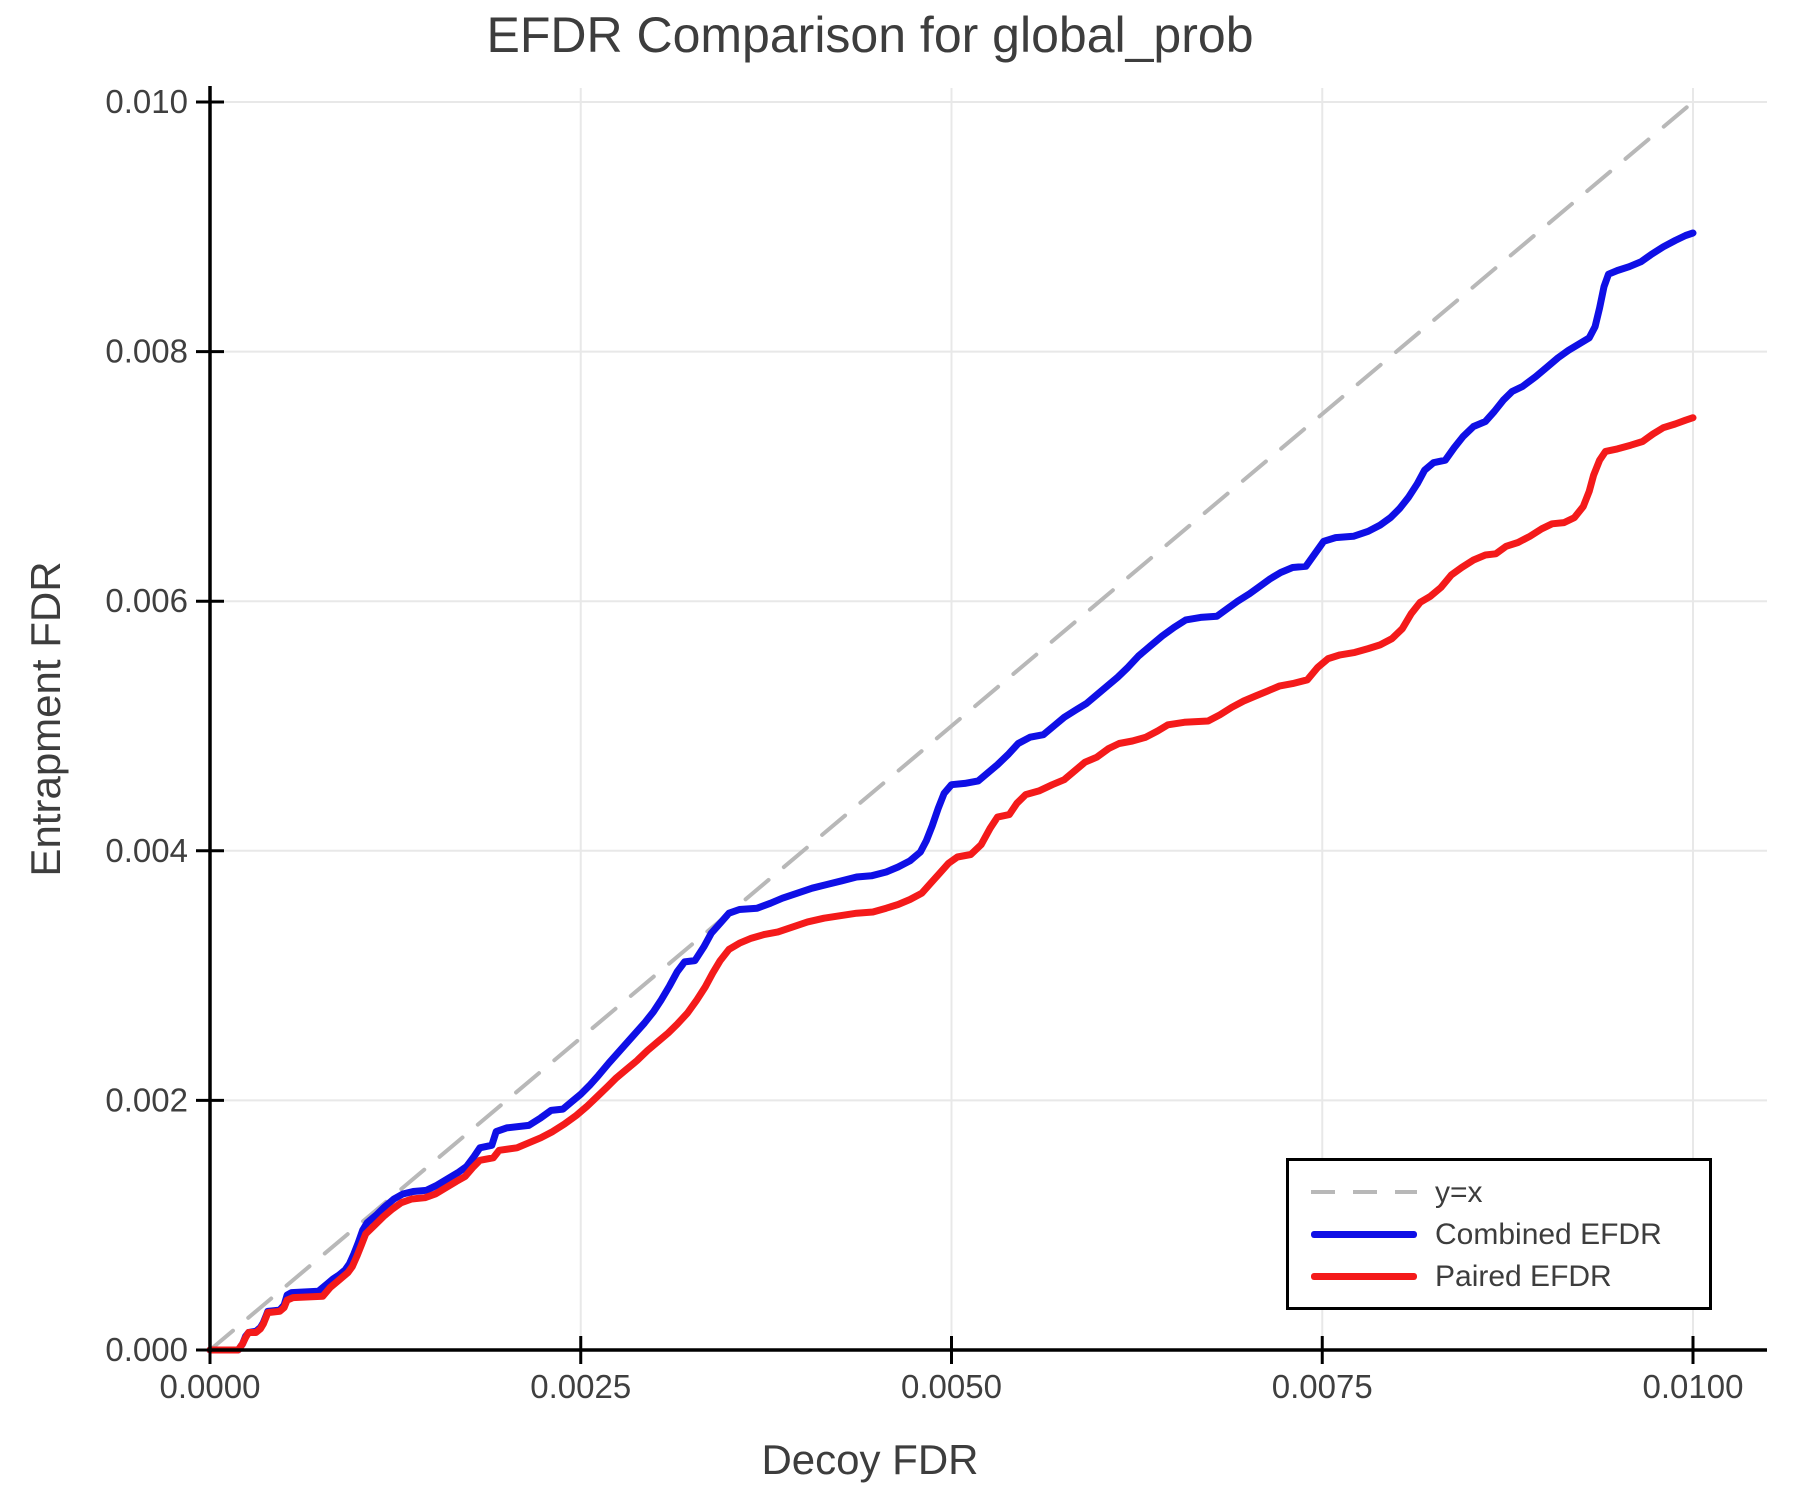  Describe the element at coordinates (1548, 1234) in the screenshot. I see `legend-label: Combined EFDR` at that location.